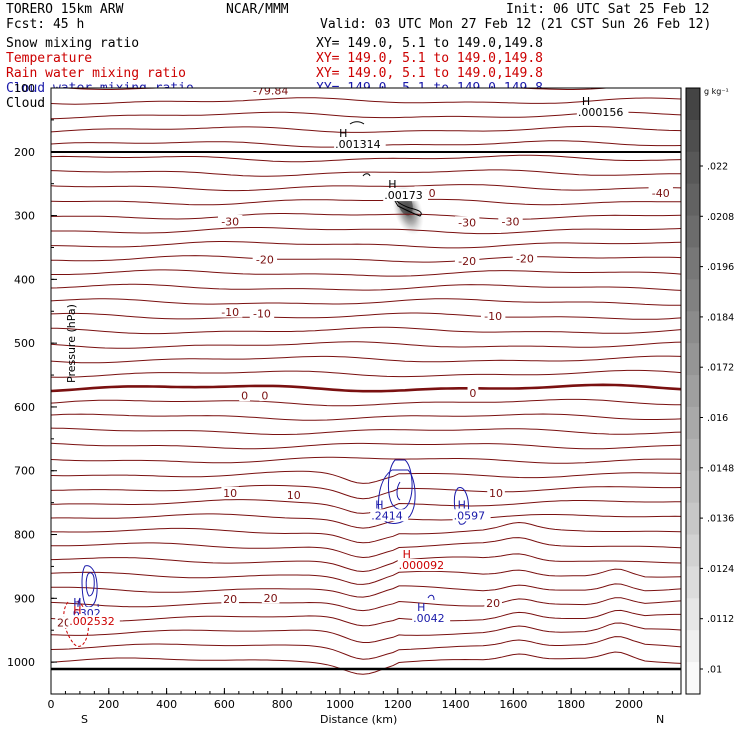 The image size is (740, 740). What do you see at coordinates (340, 704) in the screenshot?
I see `x-tick-label: 1000` at bounding box center [340, 704].